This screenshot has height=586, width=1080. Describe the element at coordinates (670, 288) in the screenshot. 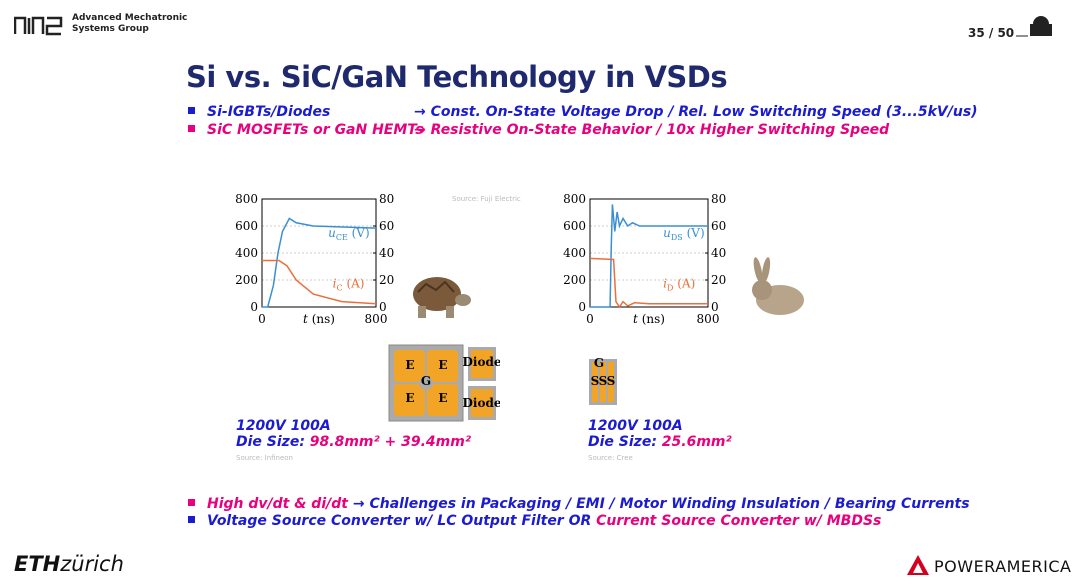

I see `label-sub: D` at that location.